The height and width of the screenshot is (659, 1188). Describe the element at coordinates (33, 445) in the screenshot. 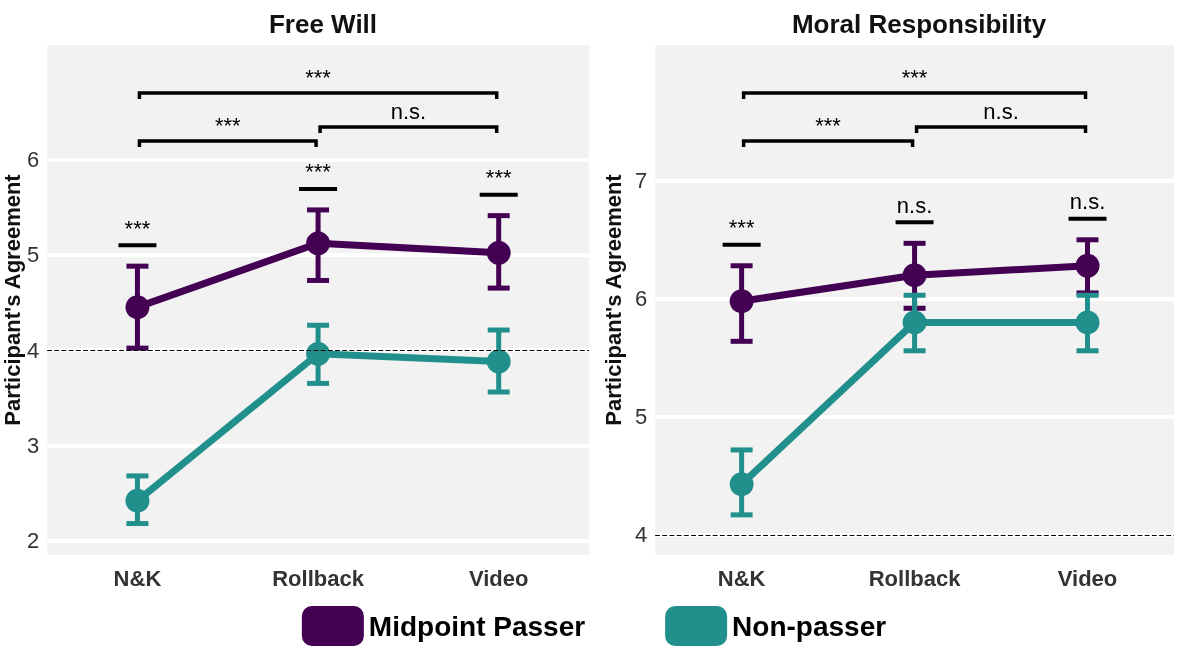

I see `y-tick-label: 3` at that location.